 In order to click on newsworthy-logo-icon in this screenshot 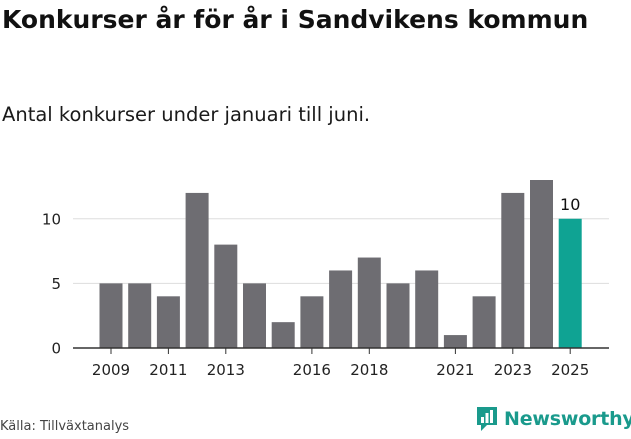, I will do `click(487, 419)`.